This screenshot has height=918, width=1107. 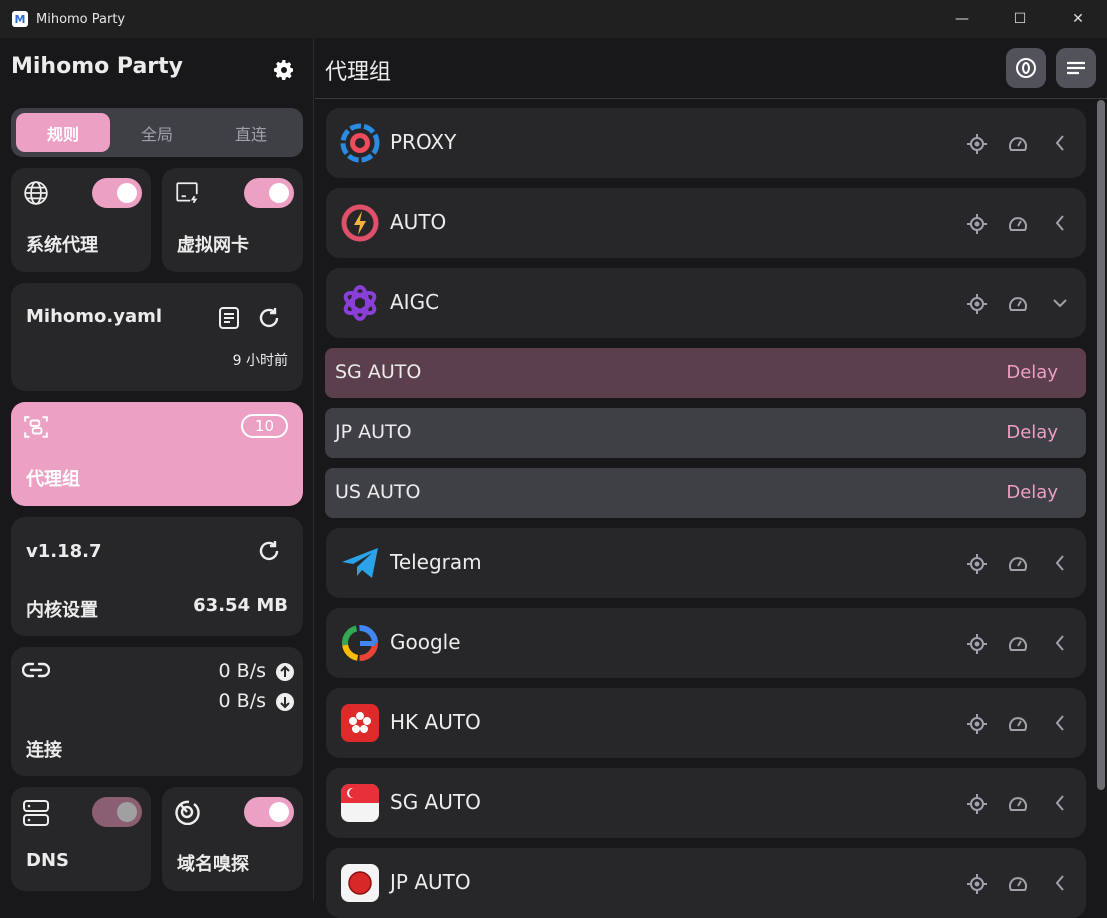 What do you see at coordinates (264, 426) in the screenshot?
I see `proxy-groups-count-badge: 10` at bounding box center [264, 426].